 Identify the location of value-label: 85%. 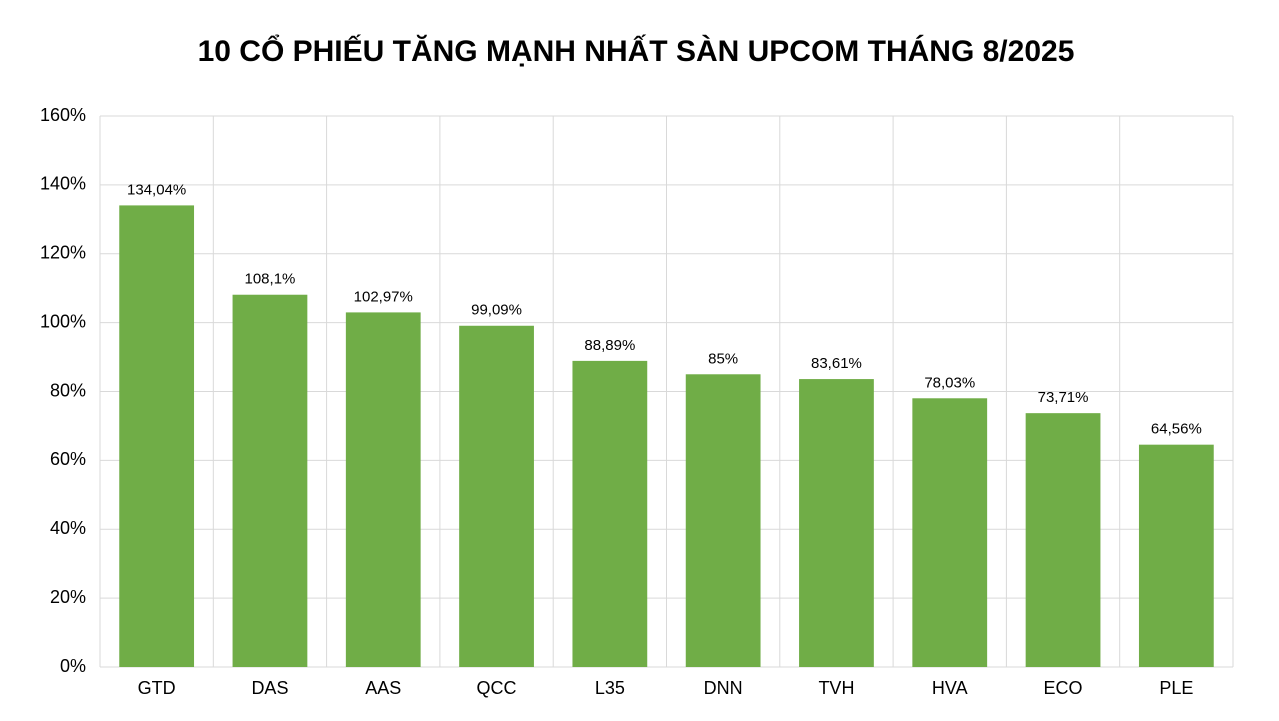
(723, 358).